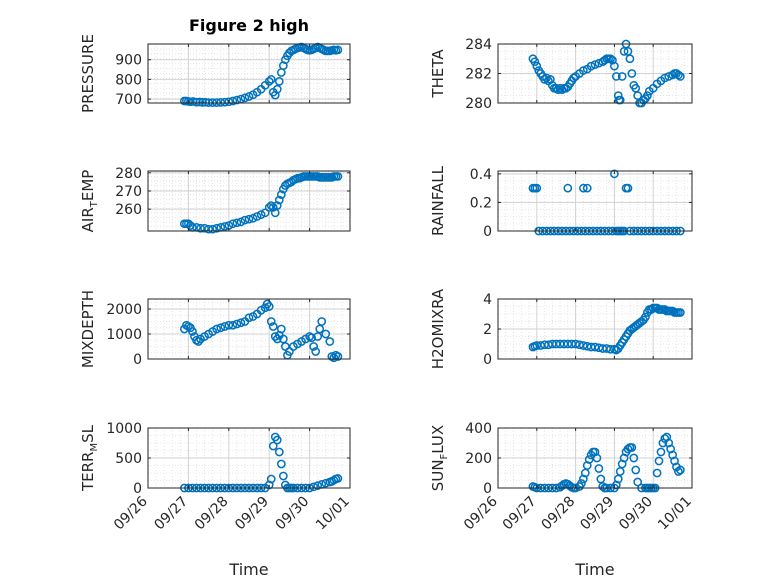 This screenshot has height=583, width=778. Describe the element at coordinates (128, 210) in the screenshot. I see `y-tick-label: 260` at that location.